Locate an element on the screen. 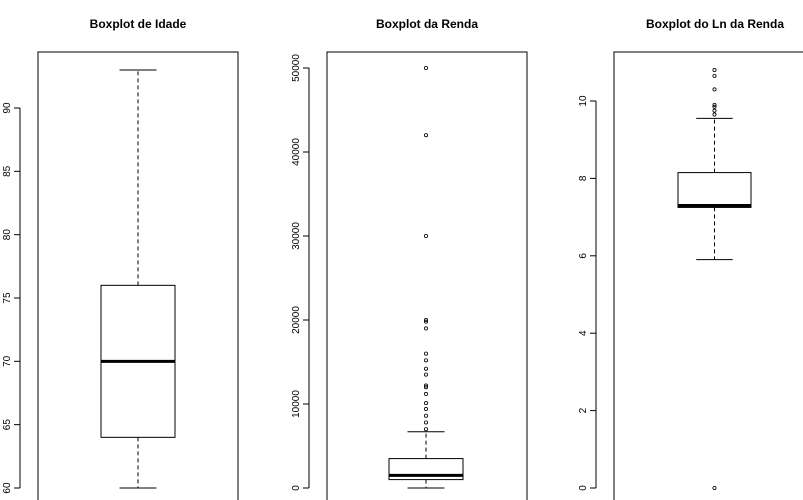  y-tick-label: 2 is located at coordinates (583, 410).